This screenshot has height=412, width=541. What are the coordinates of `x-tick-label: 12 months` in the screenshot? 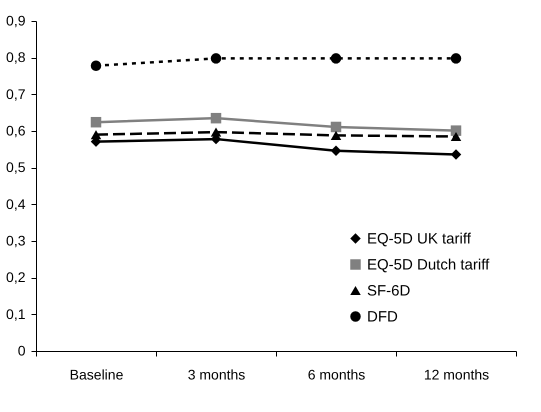 It's located at (457, 374).